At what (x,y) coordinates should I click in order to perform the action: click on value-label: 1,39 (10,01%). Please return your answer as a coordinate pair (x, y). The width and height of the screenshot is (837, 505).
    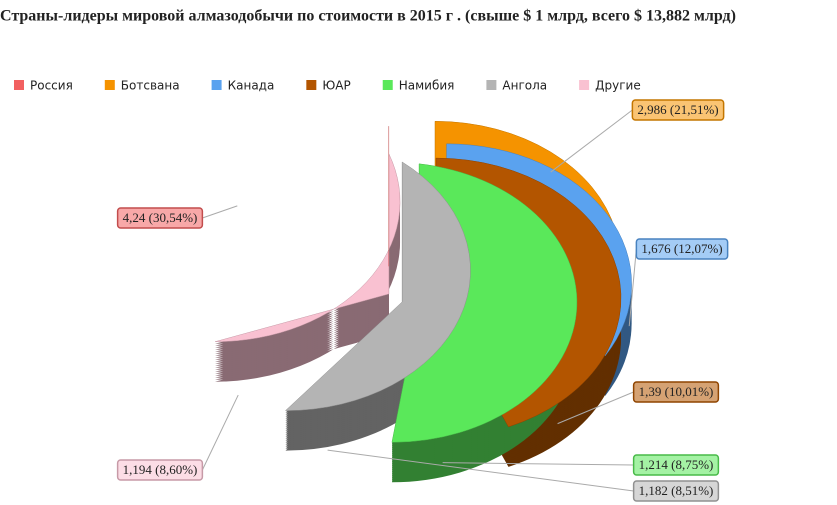
    Looking at the image, I should click on (676, 392).